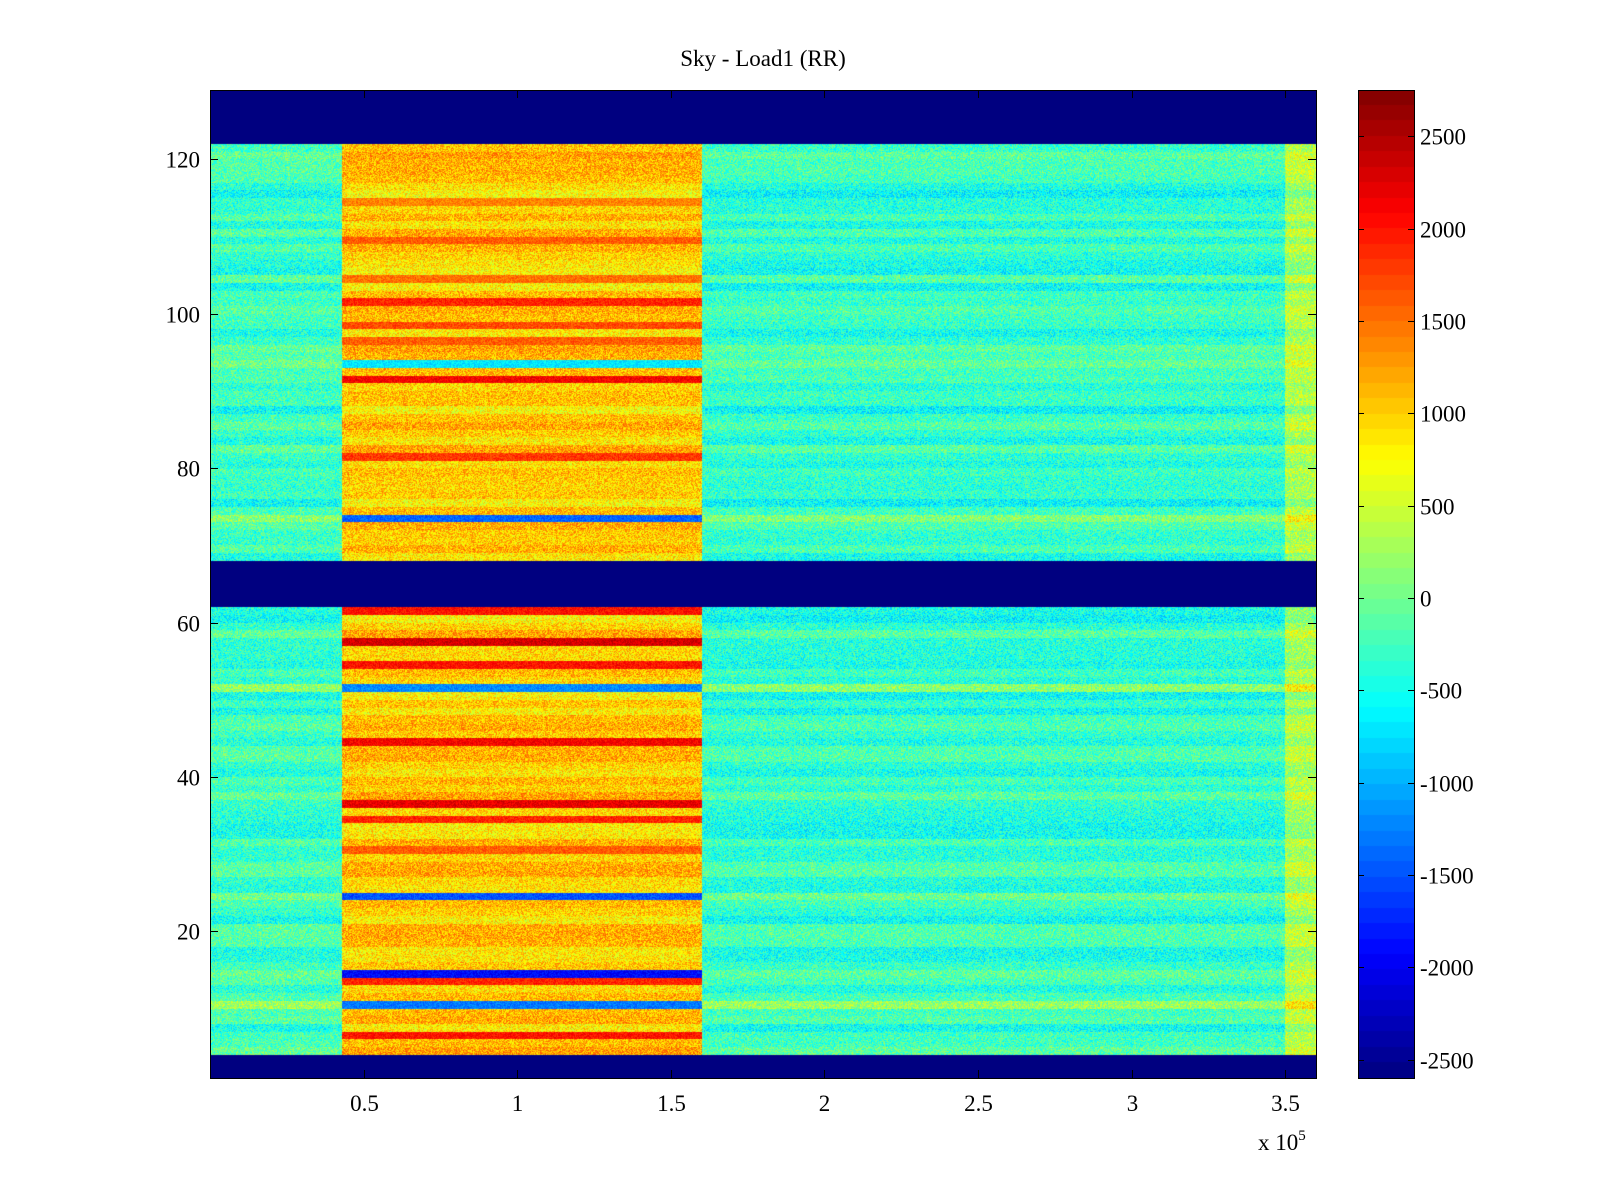 Image resolution: width=1600 pixels, height=1200 pixels. What do you see at coordinates (1285, 1103) in the screenshot?
I see `x-tick-label: 3.5` at bounding box center [1285, 1103].